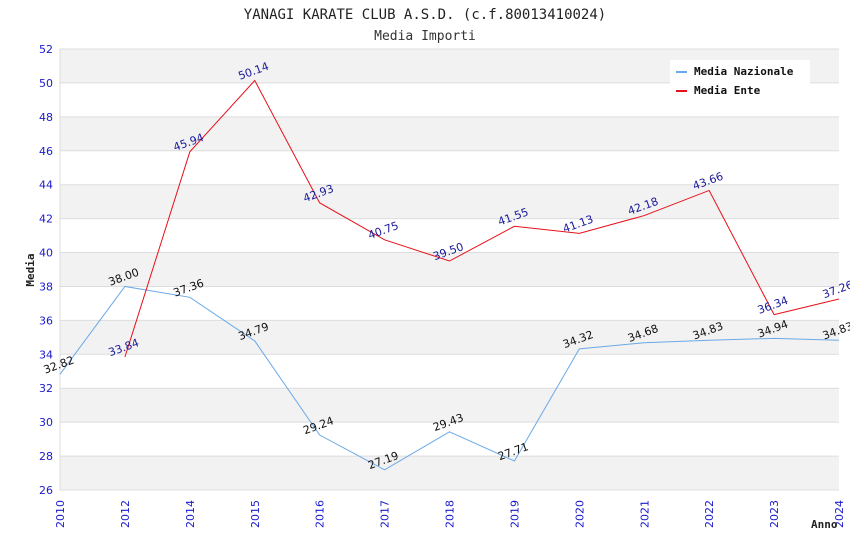  What do you see at coordinates (46, 320) in the screenshot?
I see `y-tick-label: 36` at bounding box center [46, 320].